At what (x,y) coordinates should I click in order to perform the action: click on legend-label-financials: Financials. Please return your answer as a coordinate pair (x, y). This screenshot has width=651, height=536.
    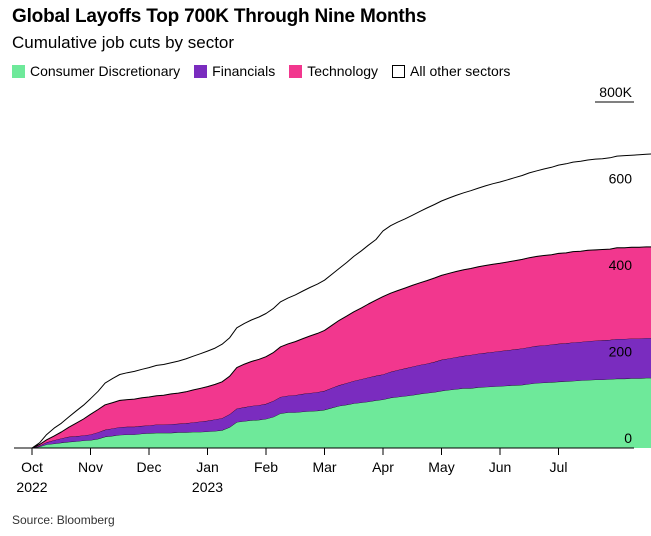
    Looking at the image, I should click on (244, 71).